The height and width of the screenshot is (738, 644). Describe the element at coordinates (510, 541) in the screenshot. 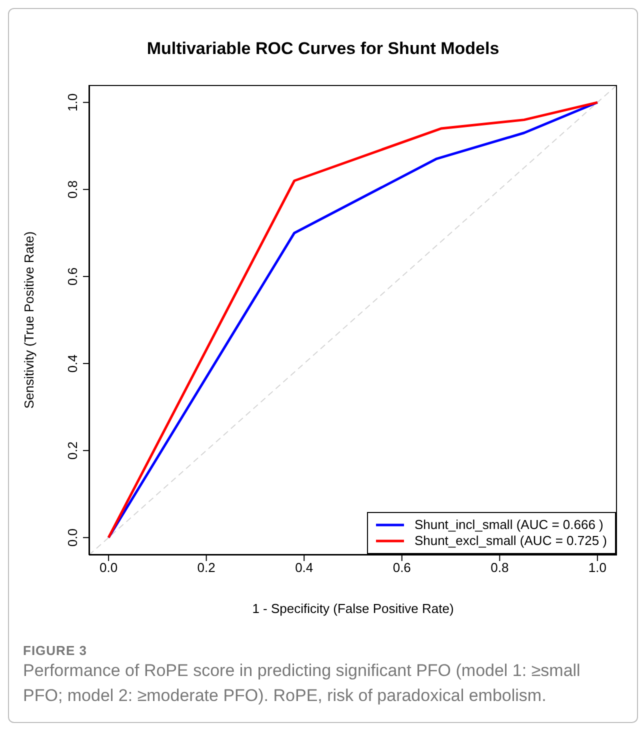

I see `legend-label: Shunt_excl_small (AUC = 0.725 )` at that location.